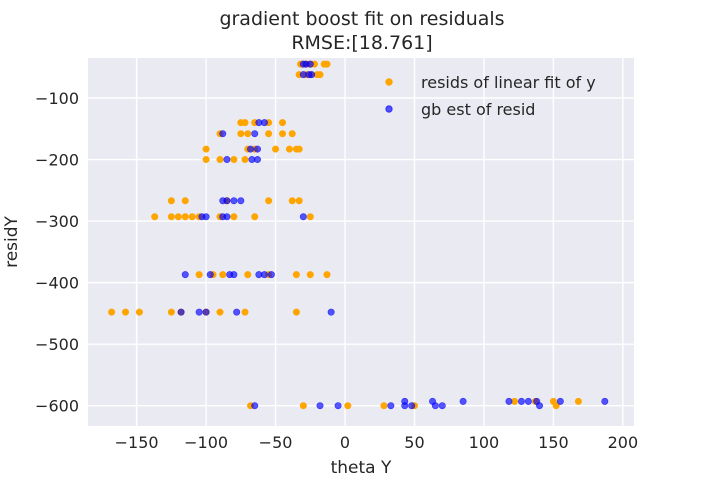 Image resolution: width=706 pixels, height=480 pixels. Describe the element at coordinates (137, 442) in the screenshot. I see `x-tick-label: −150` at that location.